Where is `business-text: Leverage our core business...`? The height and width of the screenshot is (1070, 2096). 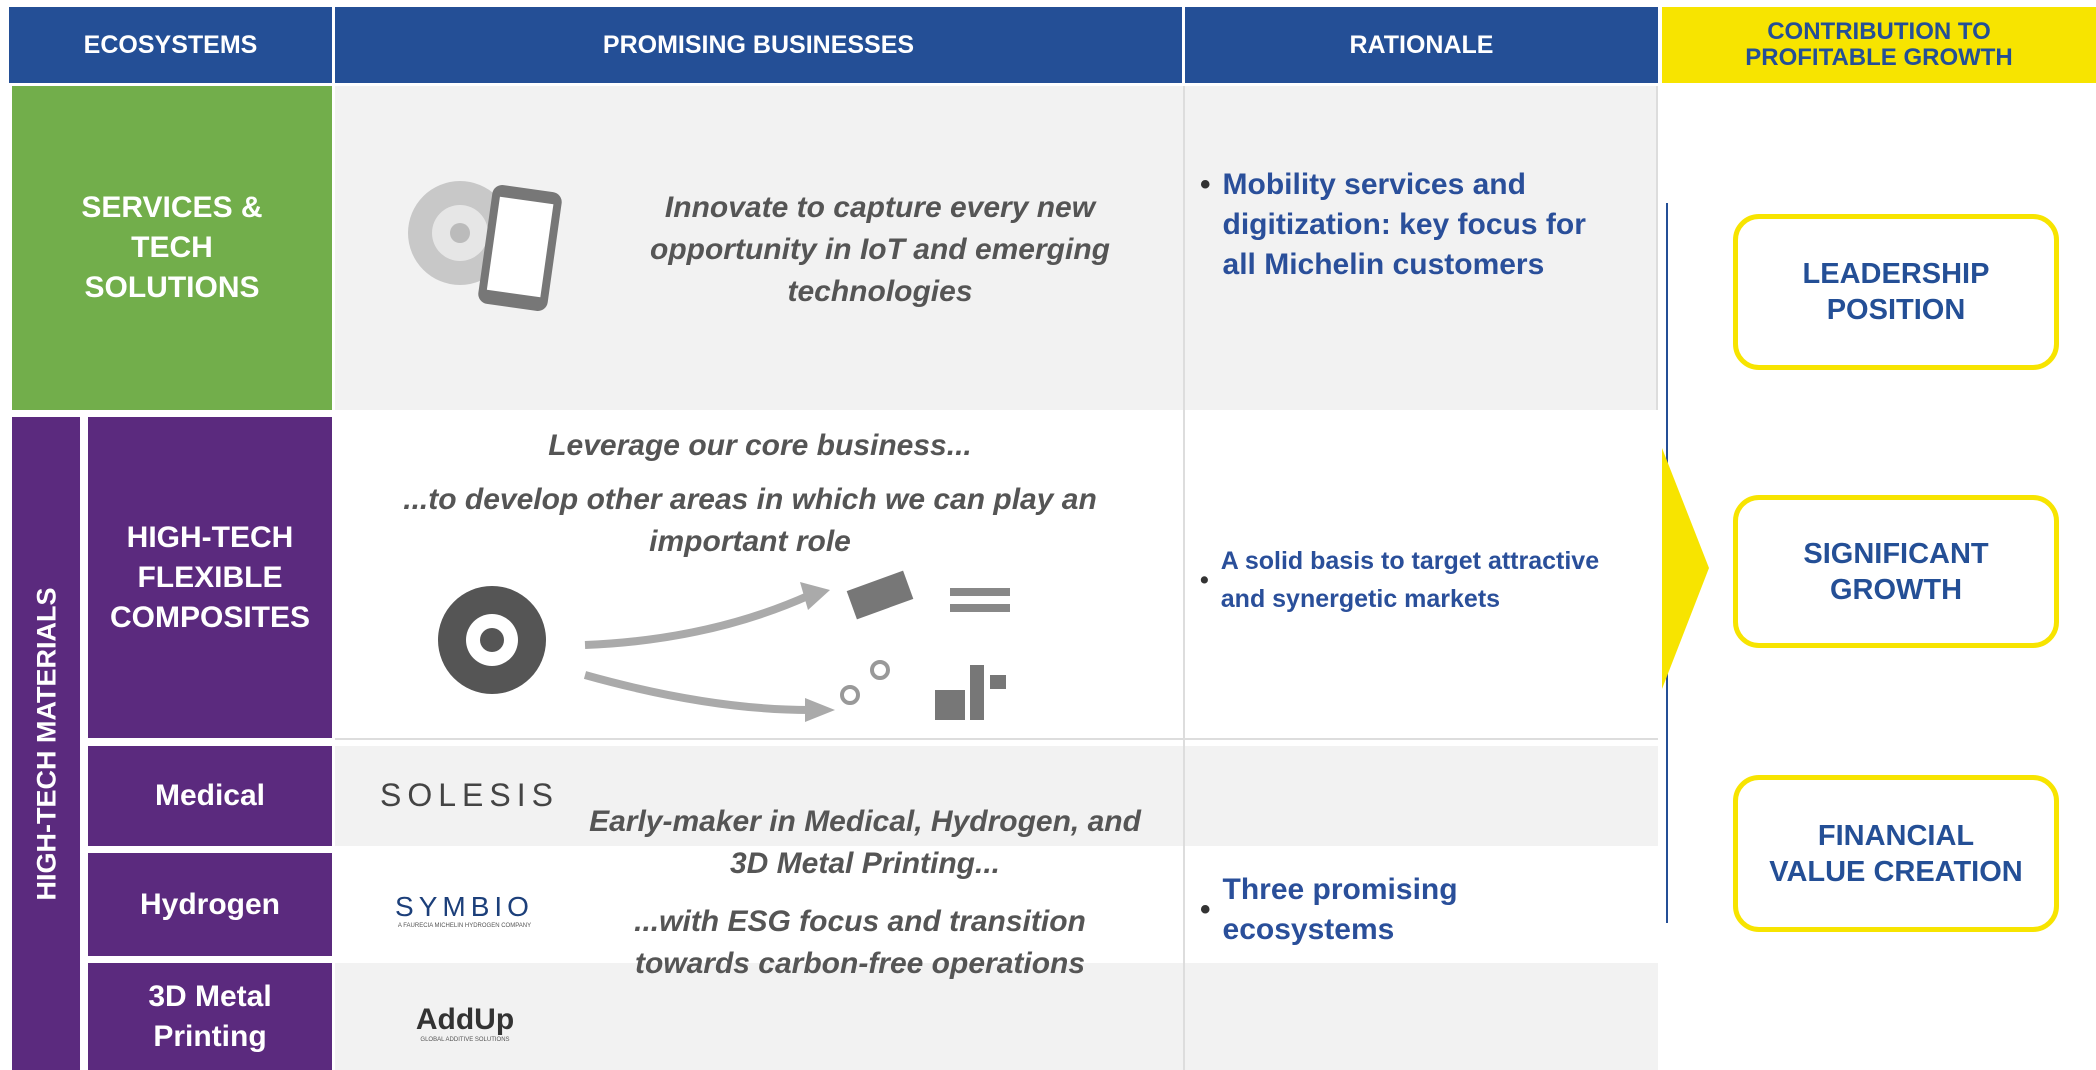
business-text: Leverage our core business... is located at coordinates (760, 445).